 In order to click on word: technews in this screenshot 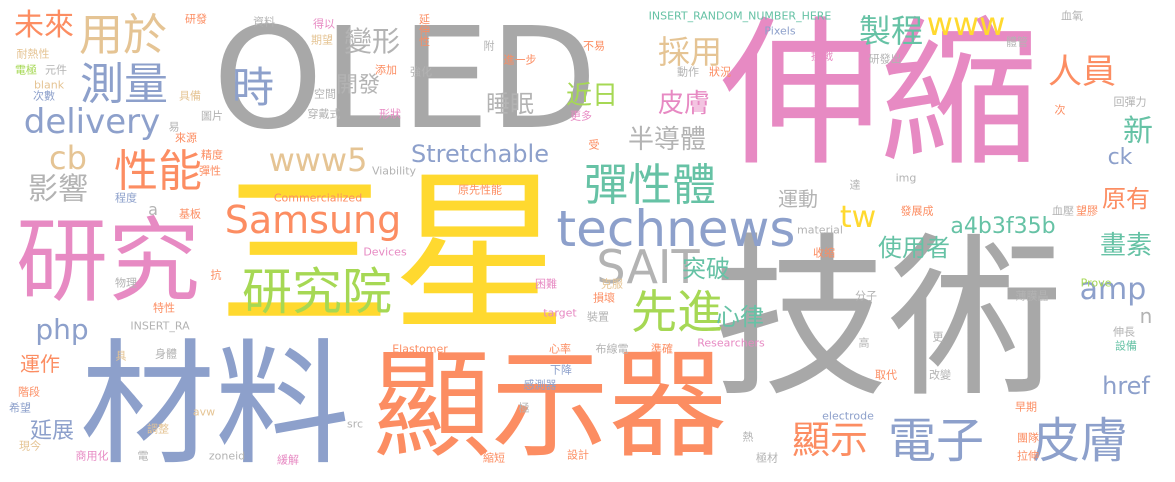, I will do `click(676, 229)`.